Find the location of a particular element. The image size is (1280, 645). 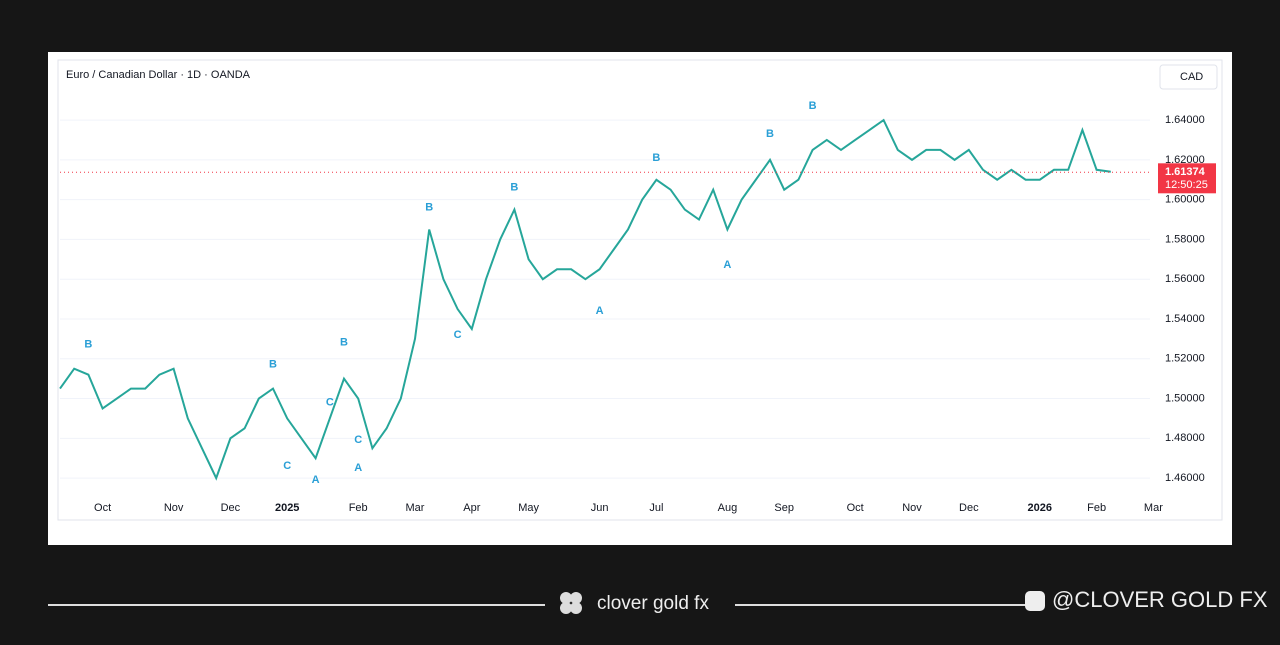

last-price-box is located at coordinates (1187, 178).